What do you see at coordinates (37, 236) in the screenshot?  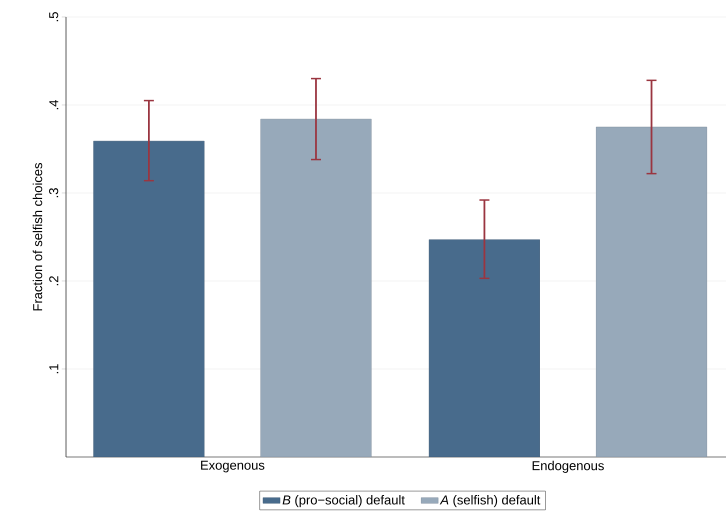 I see `y-axis-title: Fraction of selfish choices` at bounding box center [37, 236].